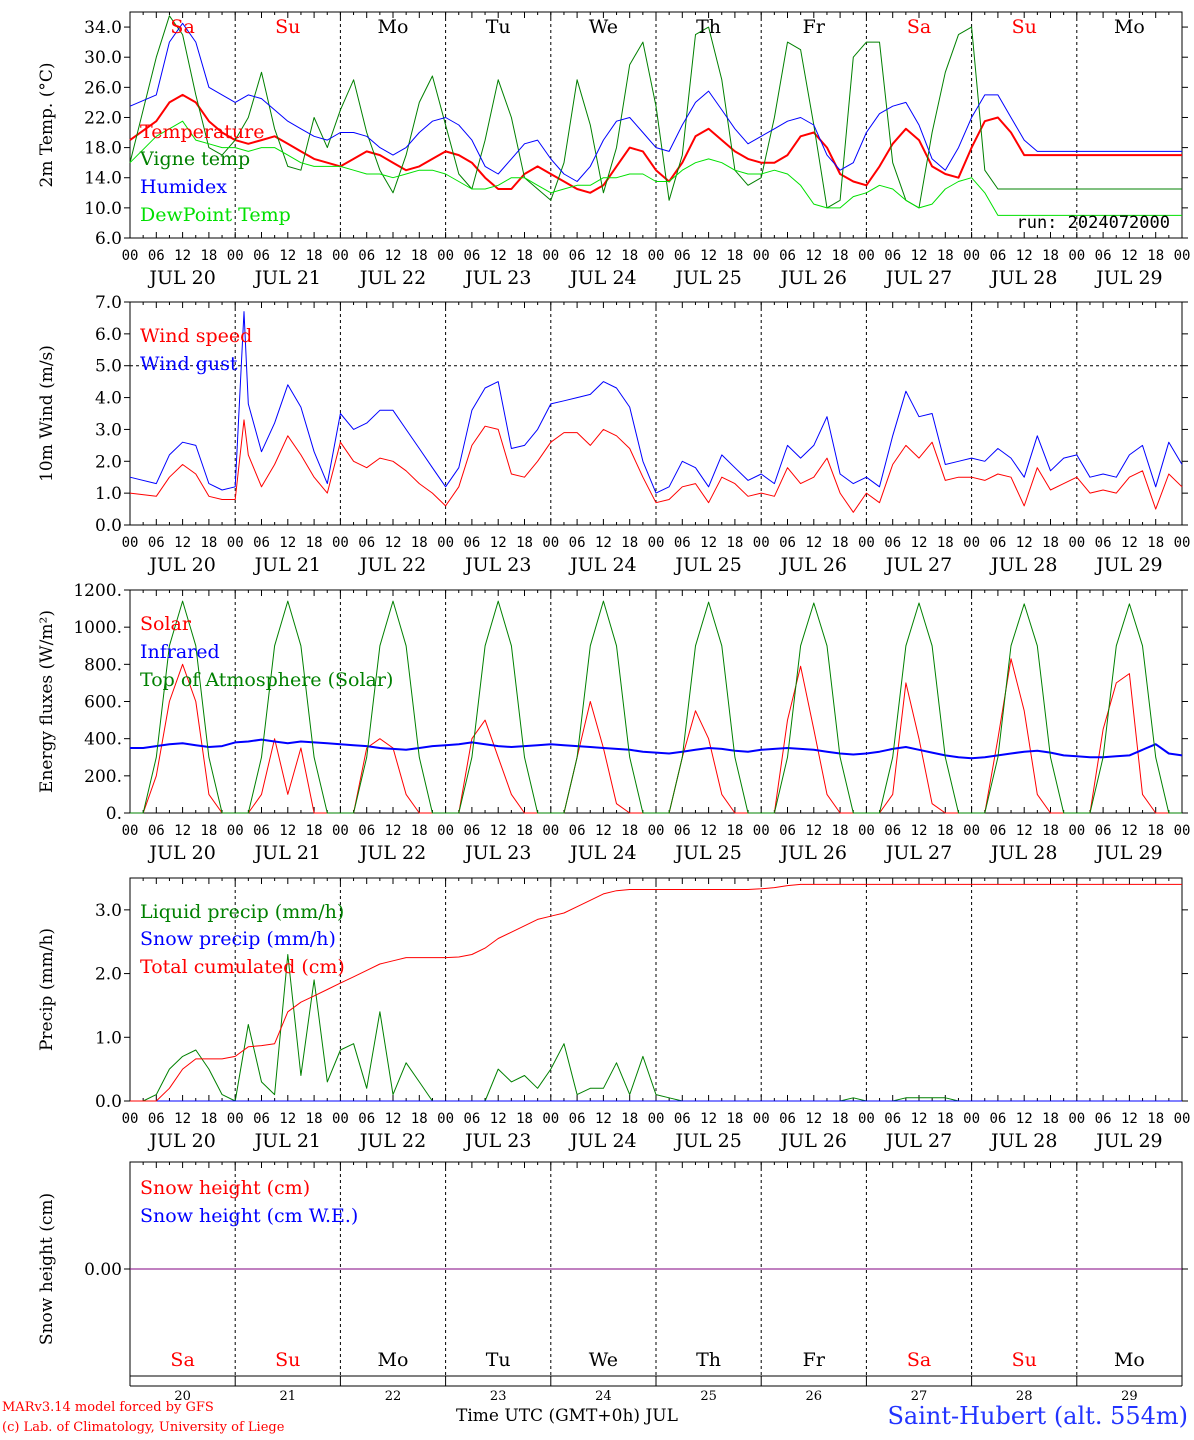 This screenshot has height=1440, width=1194. Describe the element at coordinates (1129, 1396) in the screenshot. I see `day-number-label: 29` at that location.